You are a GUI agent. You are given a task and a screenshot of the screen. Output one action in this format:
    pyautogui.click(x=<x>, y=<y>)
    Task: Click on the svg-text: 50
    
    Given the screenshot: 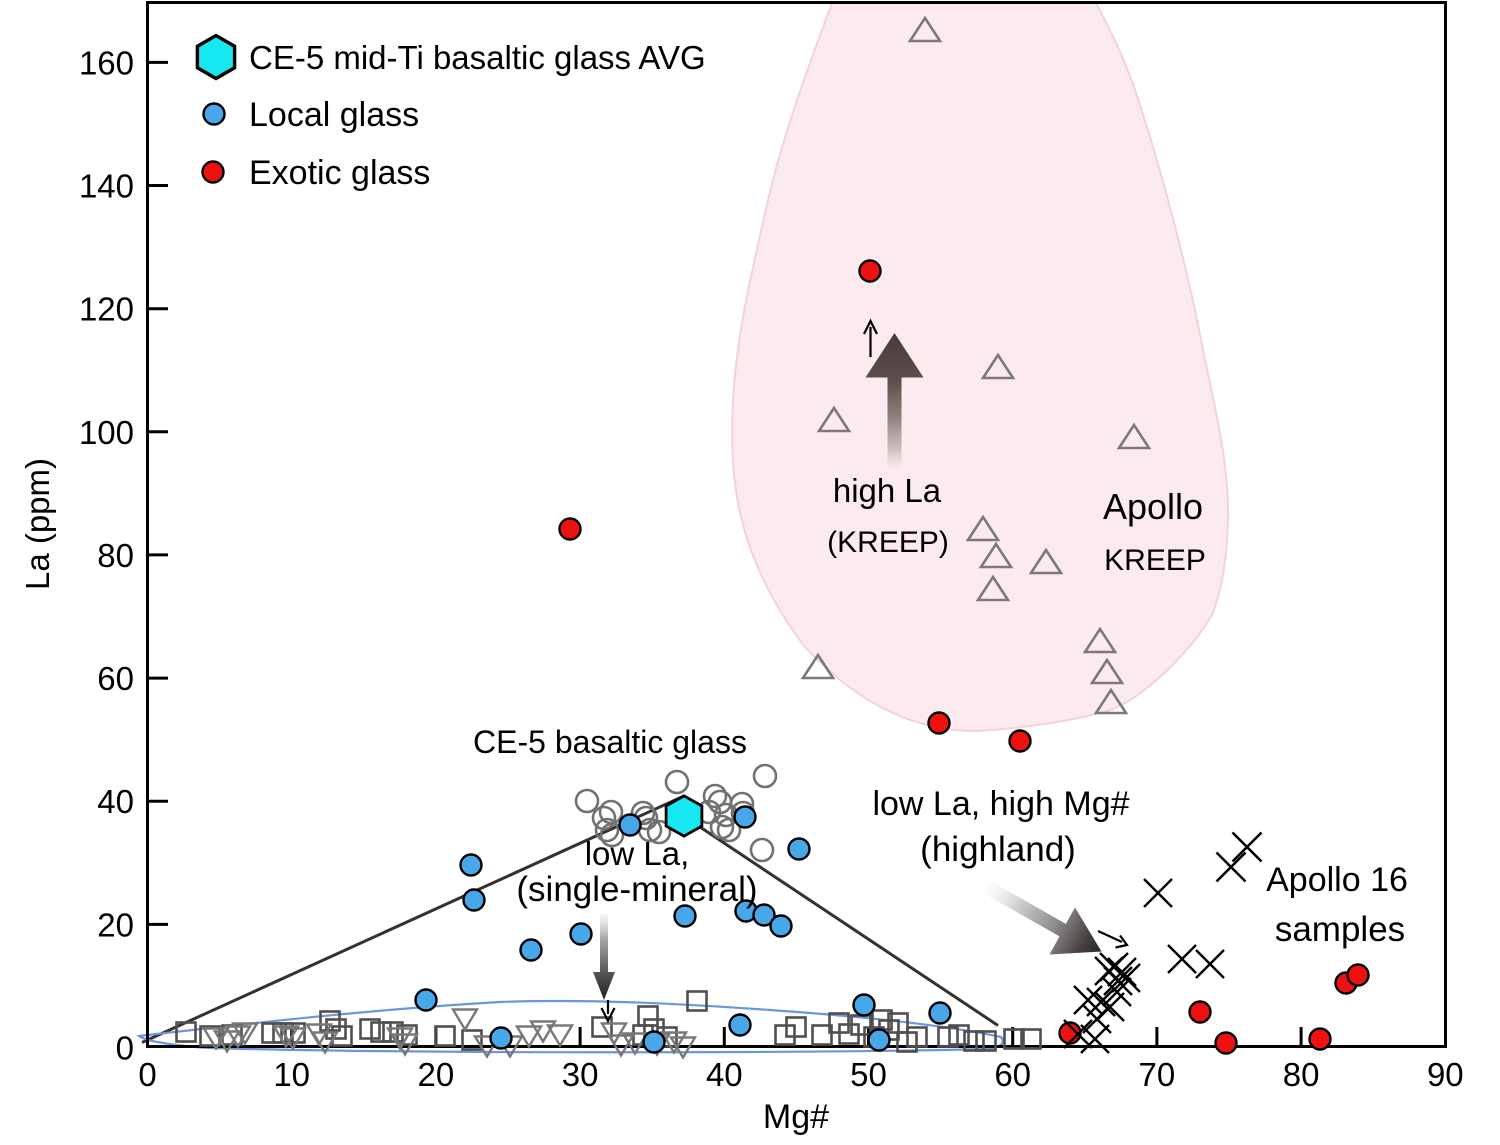 What is the action you would take?
    pyautogui.click(x=868, y=1074)
    